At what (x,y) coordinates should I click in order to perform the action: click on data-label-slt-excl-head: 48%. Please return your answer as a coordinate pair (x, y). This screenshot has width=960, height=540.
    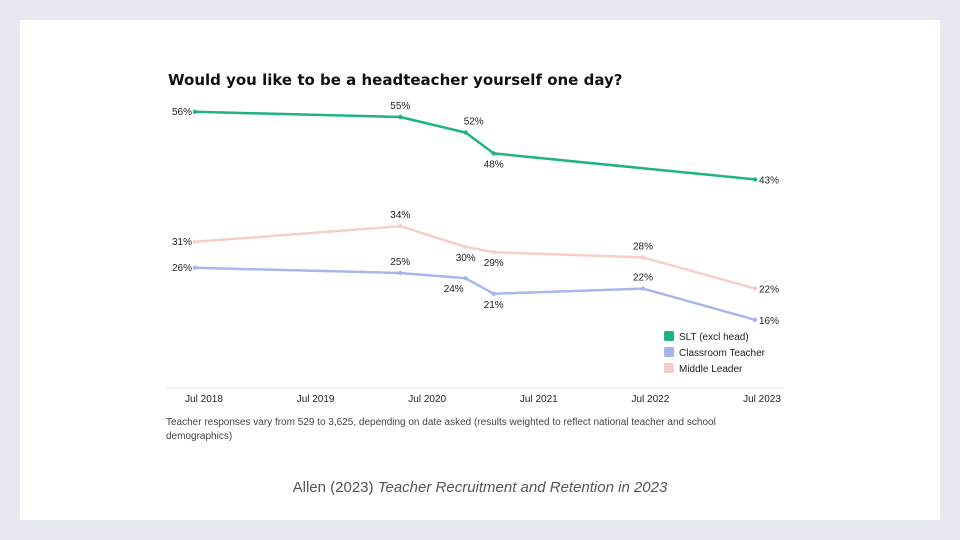
    Looking at the image, I should click on (494, 164).